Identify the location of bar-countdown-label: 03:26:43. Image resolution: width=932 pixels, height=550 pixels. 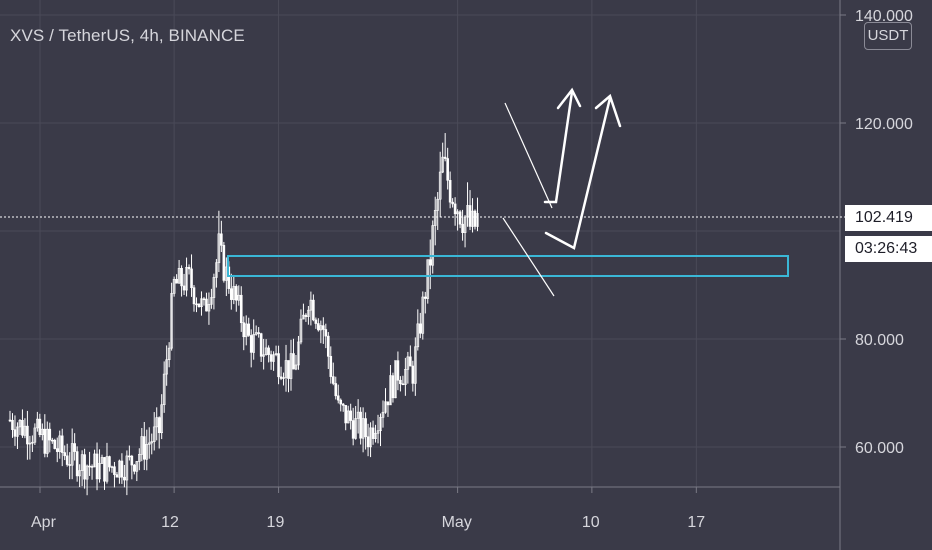
(888, 249).